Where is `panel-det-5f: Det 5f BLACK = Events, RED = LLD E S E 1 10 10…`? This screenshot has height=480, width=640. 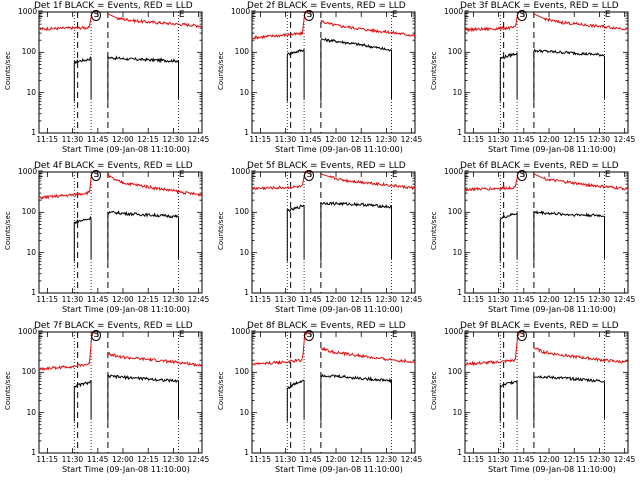
panel-det-5f: Det 5f BLACK = Events, RED = LLD E S E 1 10 10… is located at coordinates (319, 240).